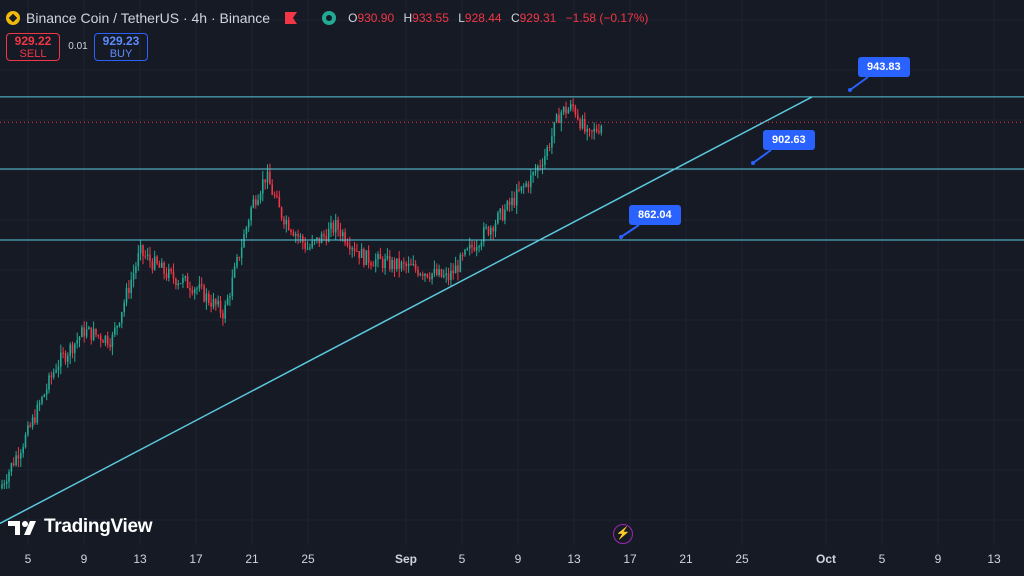 The height and width of the screenshot is (576, 1024). Describe the element at coordinates (859, 83) in the screenshot. I see `tag-pointer` at that location.